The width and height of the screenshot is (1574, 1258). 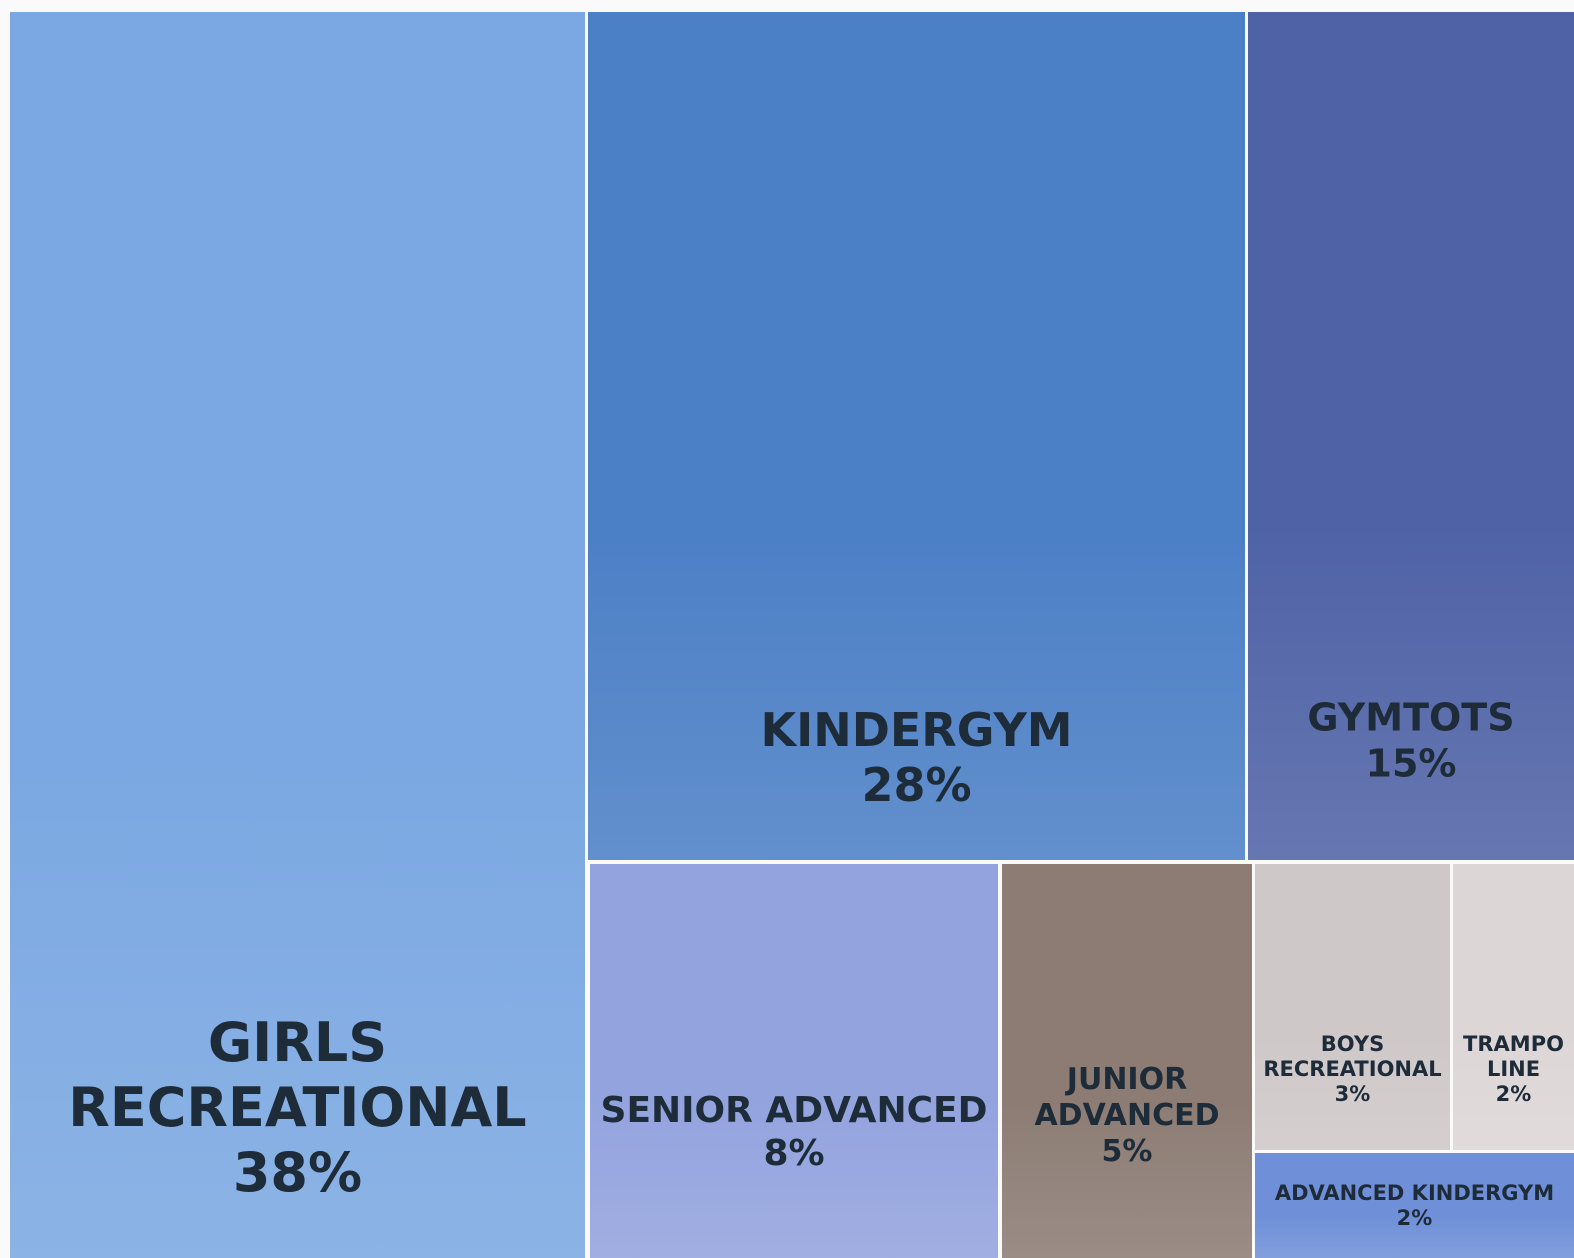 I want to click on treemap-cell: TRAMPO LINE 2%, so click(x=1513, y=1007).